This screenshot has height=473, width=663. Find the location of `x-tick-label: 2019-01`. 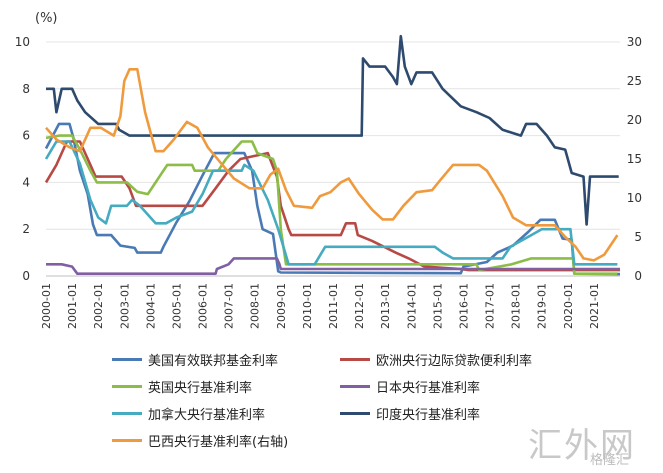

x-tick-label: 2019-01 is located at coordinates (542, 306).